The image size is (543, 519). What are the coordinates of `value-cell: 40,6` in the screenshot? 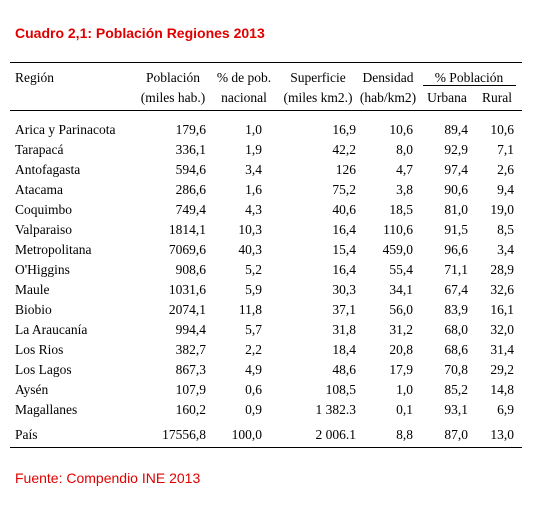 It's located at (344, 209).